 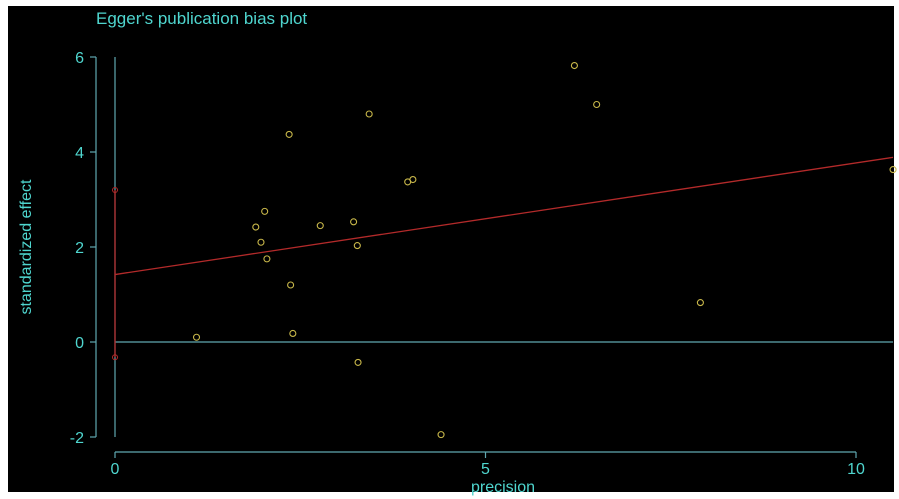 What do you see at coordinates (79, 248) in the screenshot?
I see `y-tick-label-2: 2` at bounding box center [79, 248].